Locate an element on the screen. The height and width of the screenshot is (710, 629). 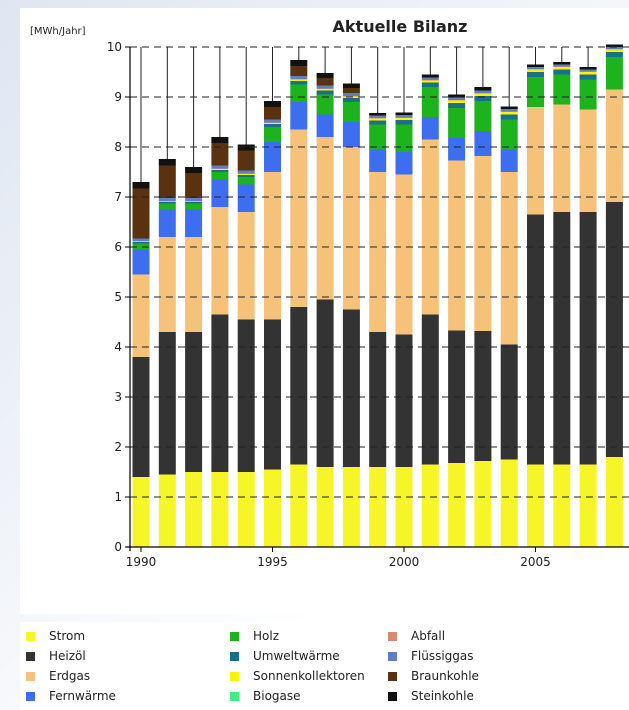
x-tick-label: 2005 is located at coordinates (535, 562).